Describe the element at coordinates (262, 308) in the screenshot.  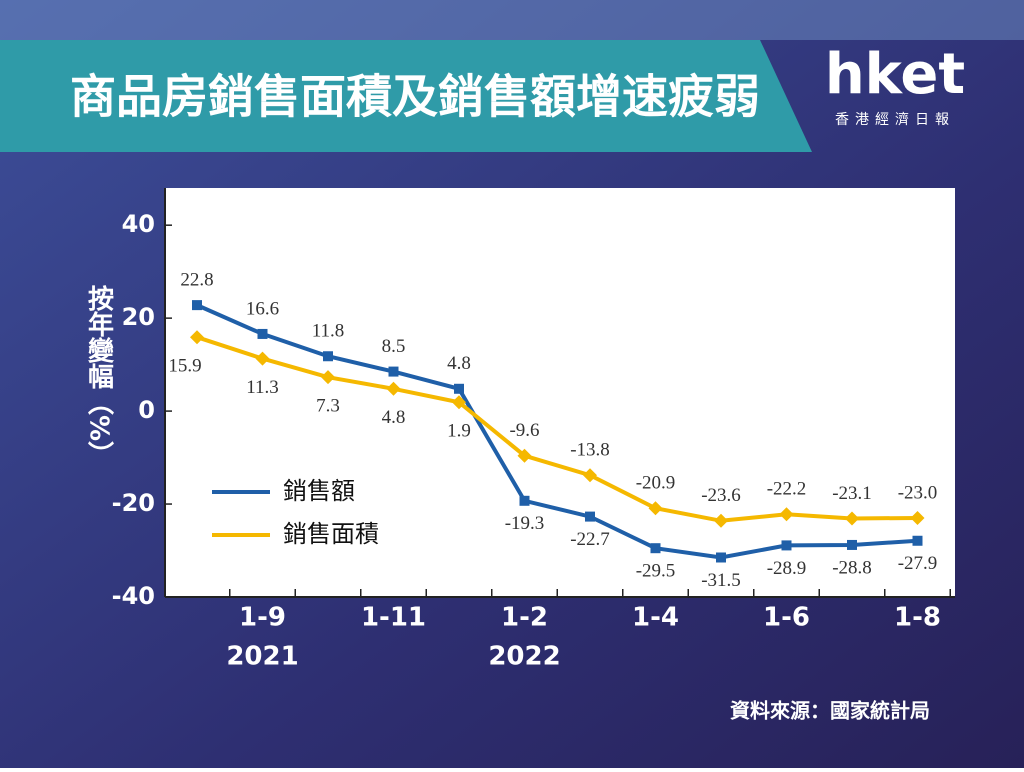
I see `value-label: 16.6` at that location.